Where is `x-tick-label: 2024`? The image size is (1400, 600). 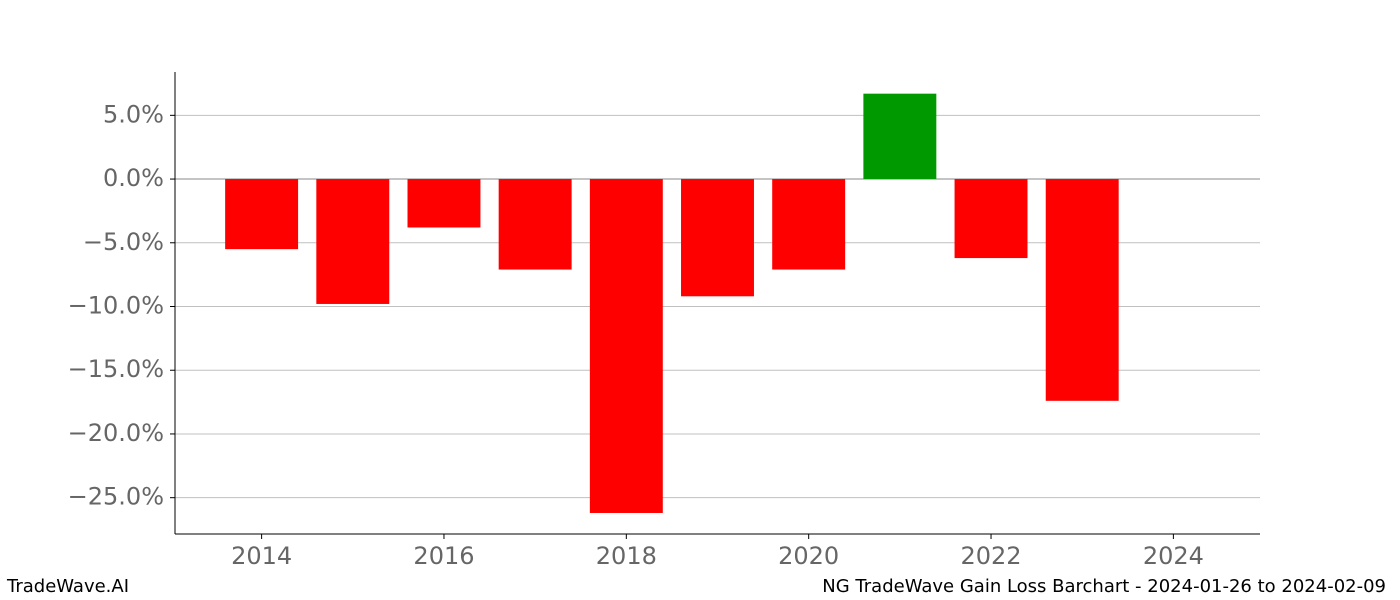
x-tick-label: 2024 is located at coordinates (1173, 556).